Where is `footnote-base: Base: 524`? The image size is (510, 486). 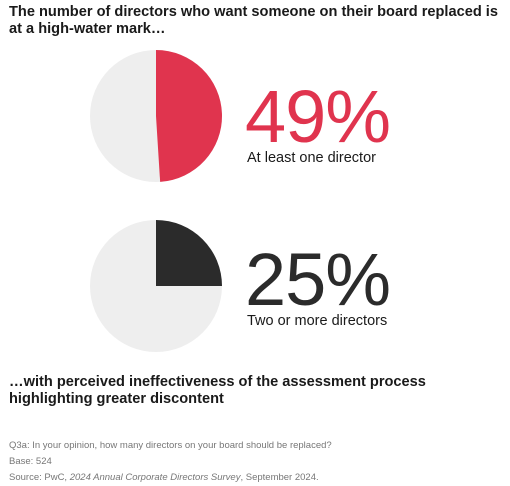 footnote-base: Base: 524 is located at coordinates (30, 461).